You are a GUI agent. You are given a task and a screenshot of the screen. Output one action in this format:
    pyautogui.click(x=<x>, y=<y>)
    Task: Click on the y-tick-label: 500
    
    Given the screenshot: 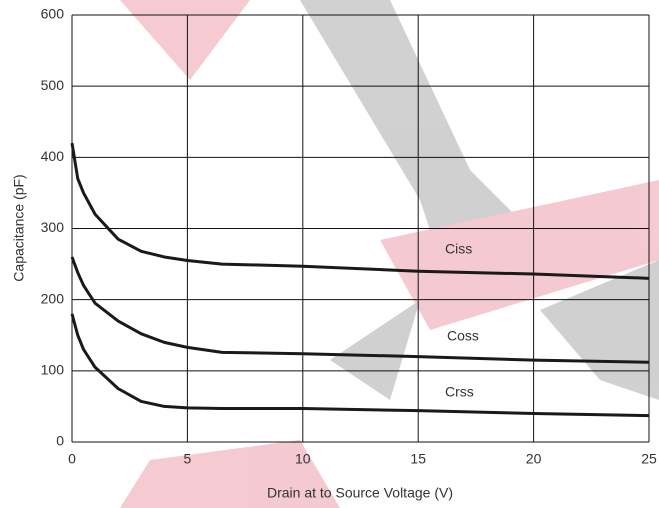 What is the action you would take?
    pyautogui.click(x=53, y=85)
    